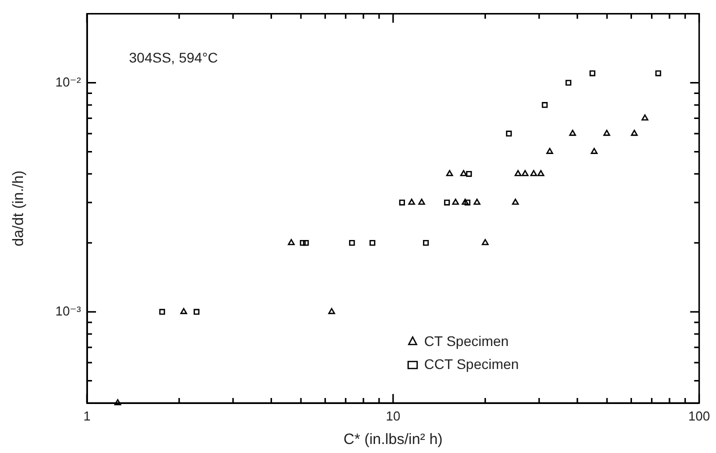  What do you see at coordinates (471, 364) in the screenshot?
I see `legend-label: CCT Specimen` at bounding box center [471, 364].